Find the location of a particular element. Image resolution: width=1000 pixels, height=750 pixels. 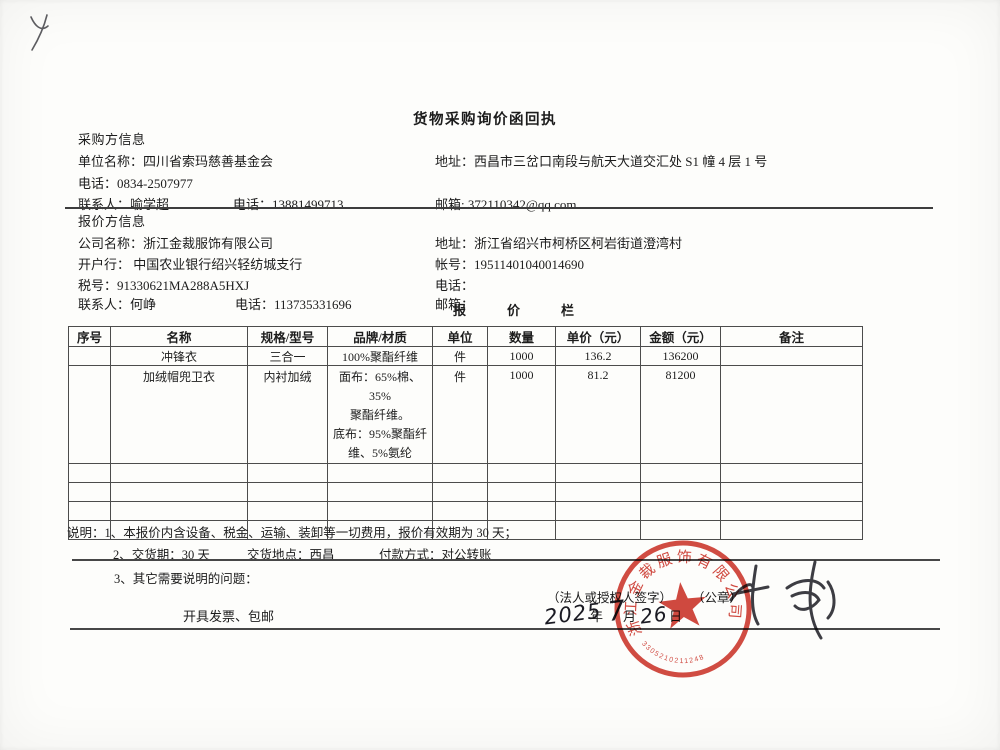

seller-address: 地址：浙江省绍兴市柯桥区柯岩街道澄湾村 is located at coordinates (559, 243).